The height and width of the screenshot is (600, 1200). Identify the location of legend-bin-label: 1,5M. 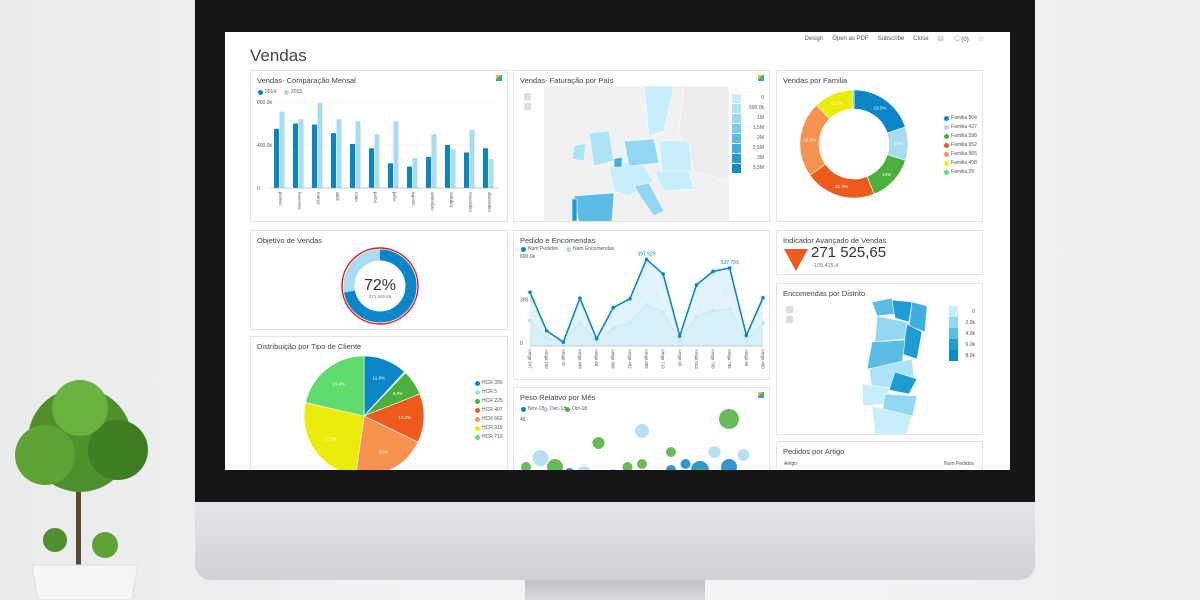
(758, 128).